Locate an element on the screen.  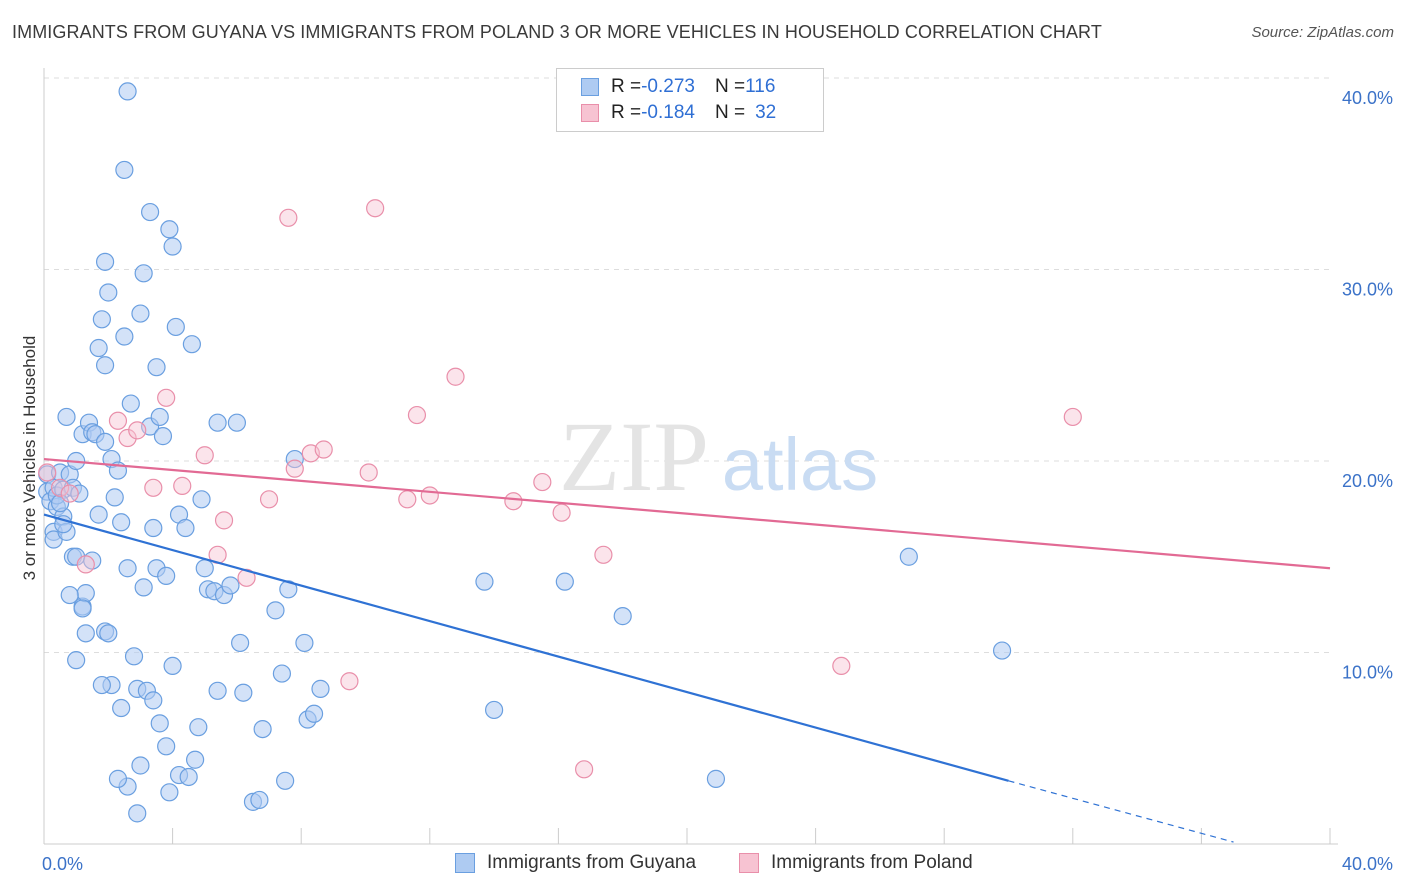
watermark-atlas: atlas is located at coordinates (800, 464).